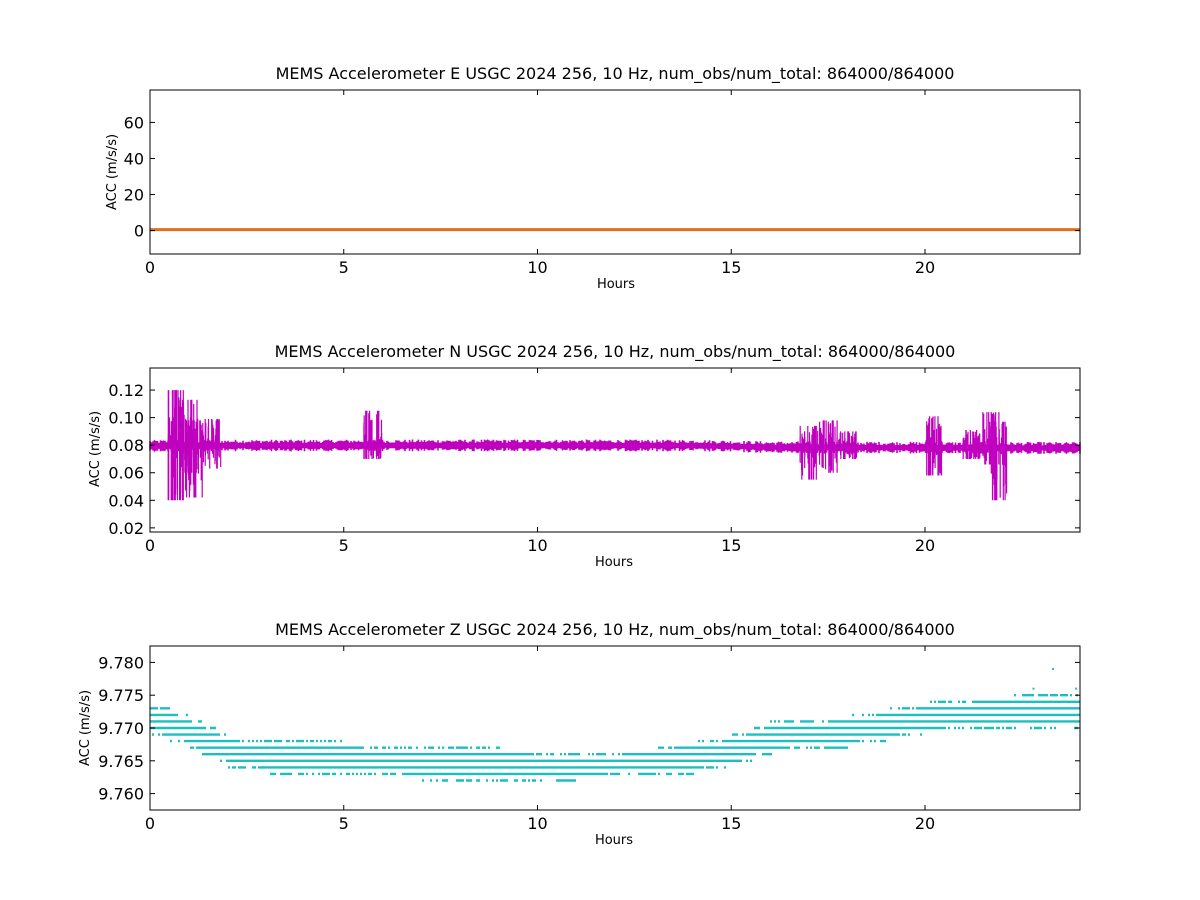  What do you see at coordinates (121, 794) in the screenshot?
I see `vertical-y-tick-label: 9.760` at bounding box center [121, 794].